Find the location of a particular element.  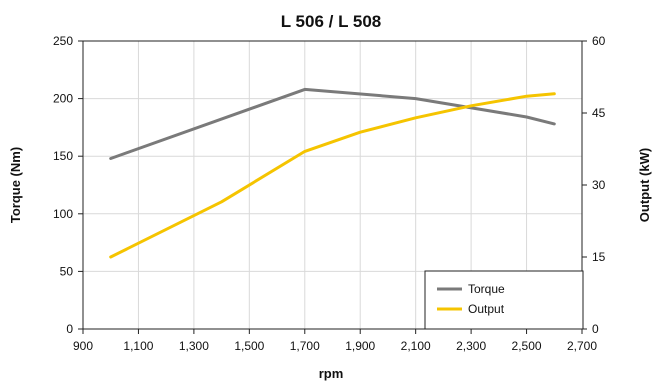

chart-title: L 506 / L 508 is located at coordinates (331, 21).